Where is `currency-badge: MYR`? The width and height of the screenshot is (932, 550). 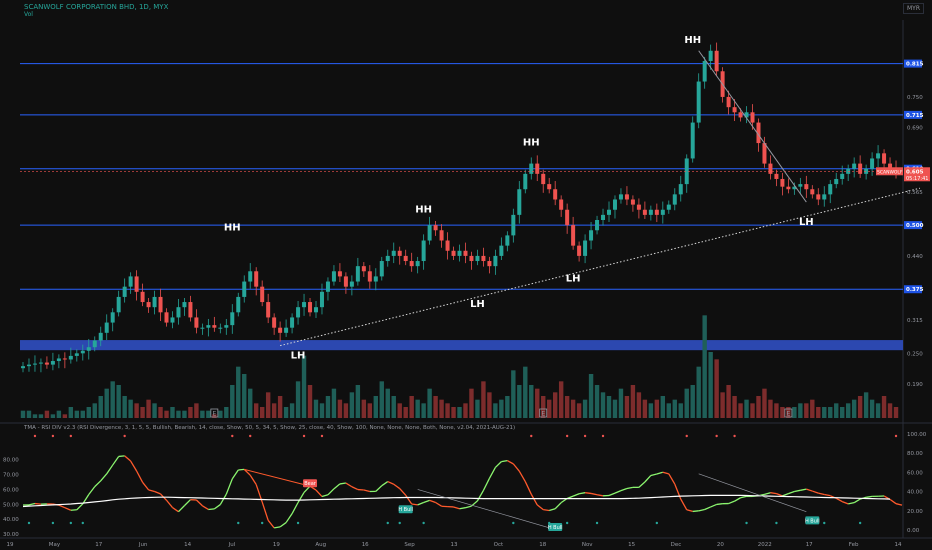
currency-badge: MYR is located at coordinates (913, 8).